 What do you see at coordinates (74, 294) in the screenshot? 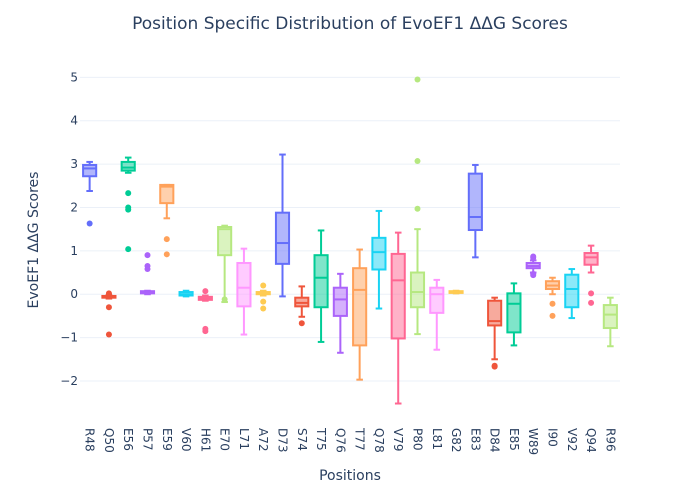
I see `y-tick-label: 0` at bounding box center [74, 294].